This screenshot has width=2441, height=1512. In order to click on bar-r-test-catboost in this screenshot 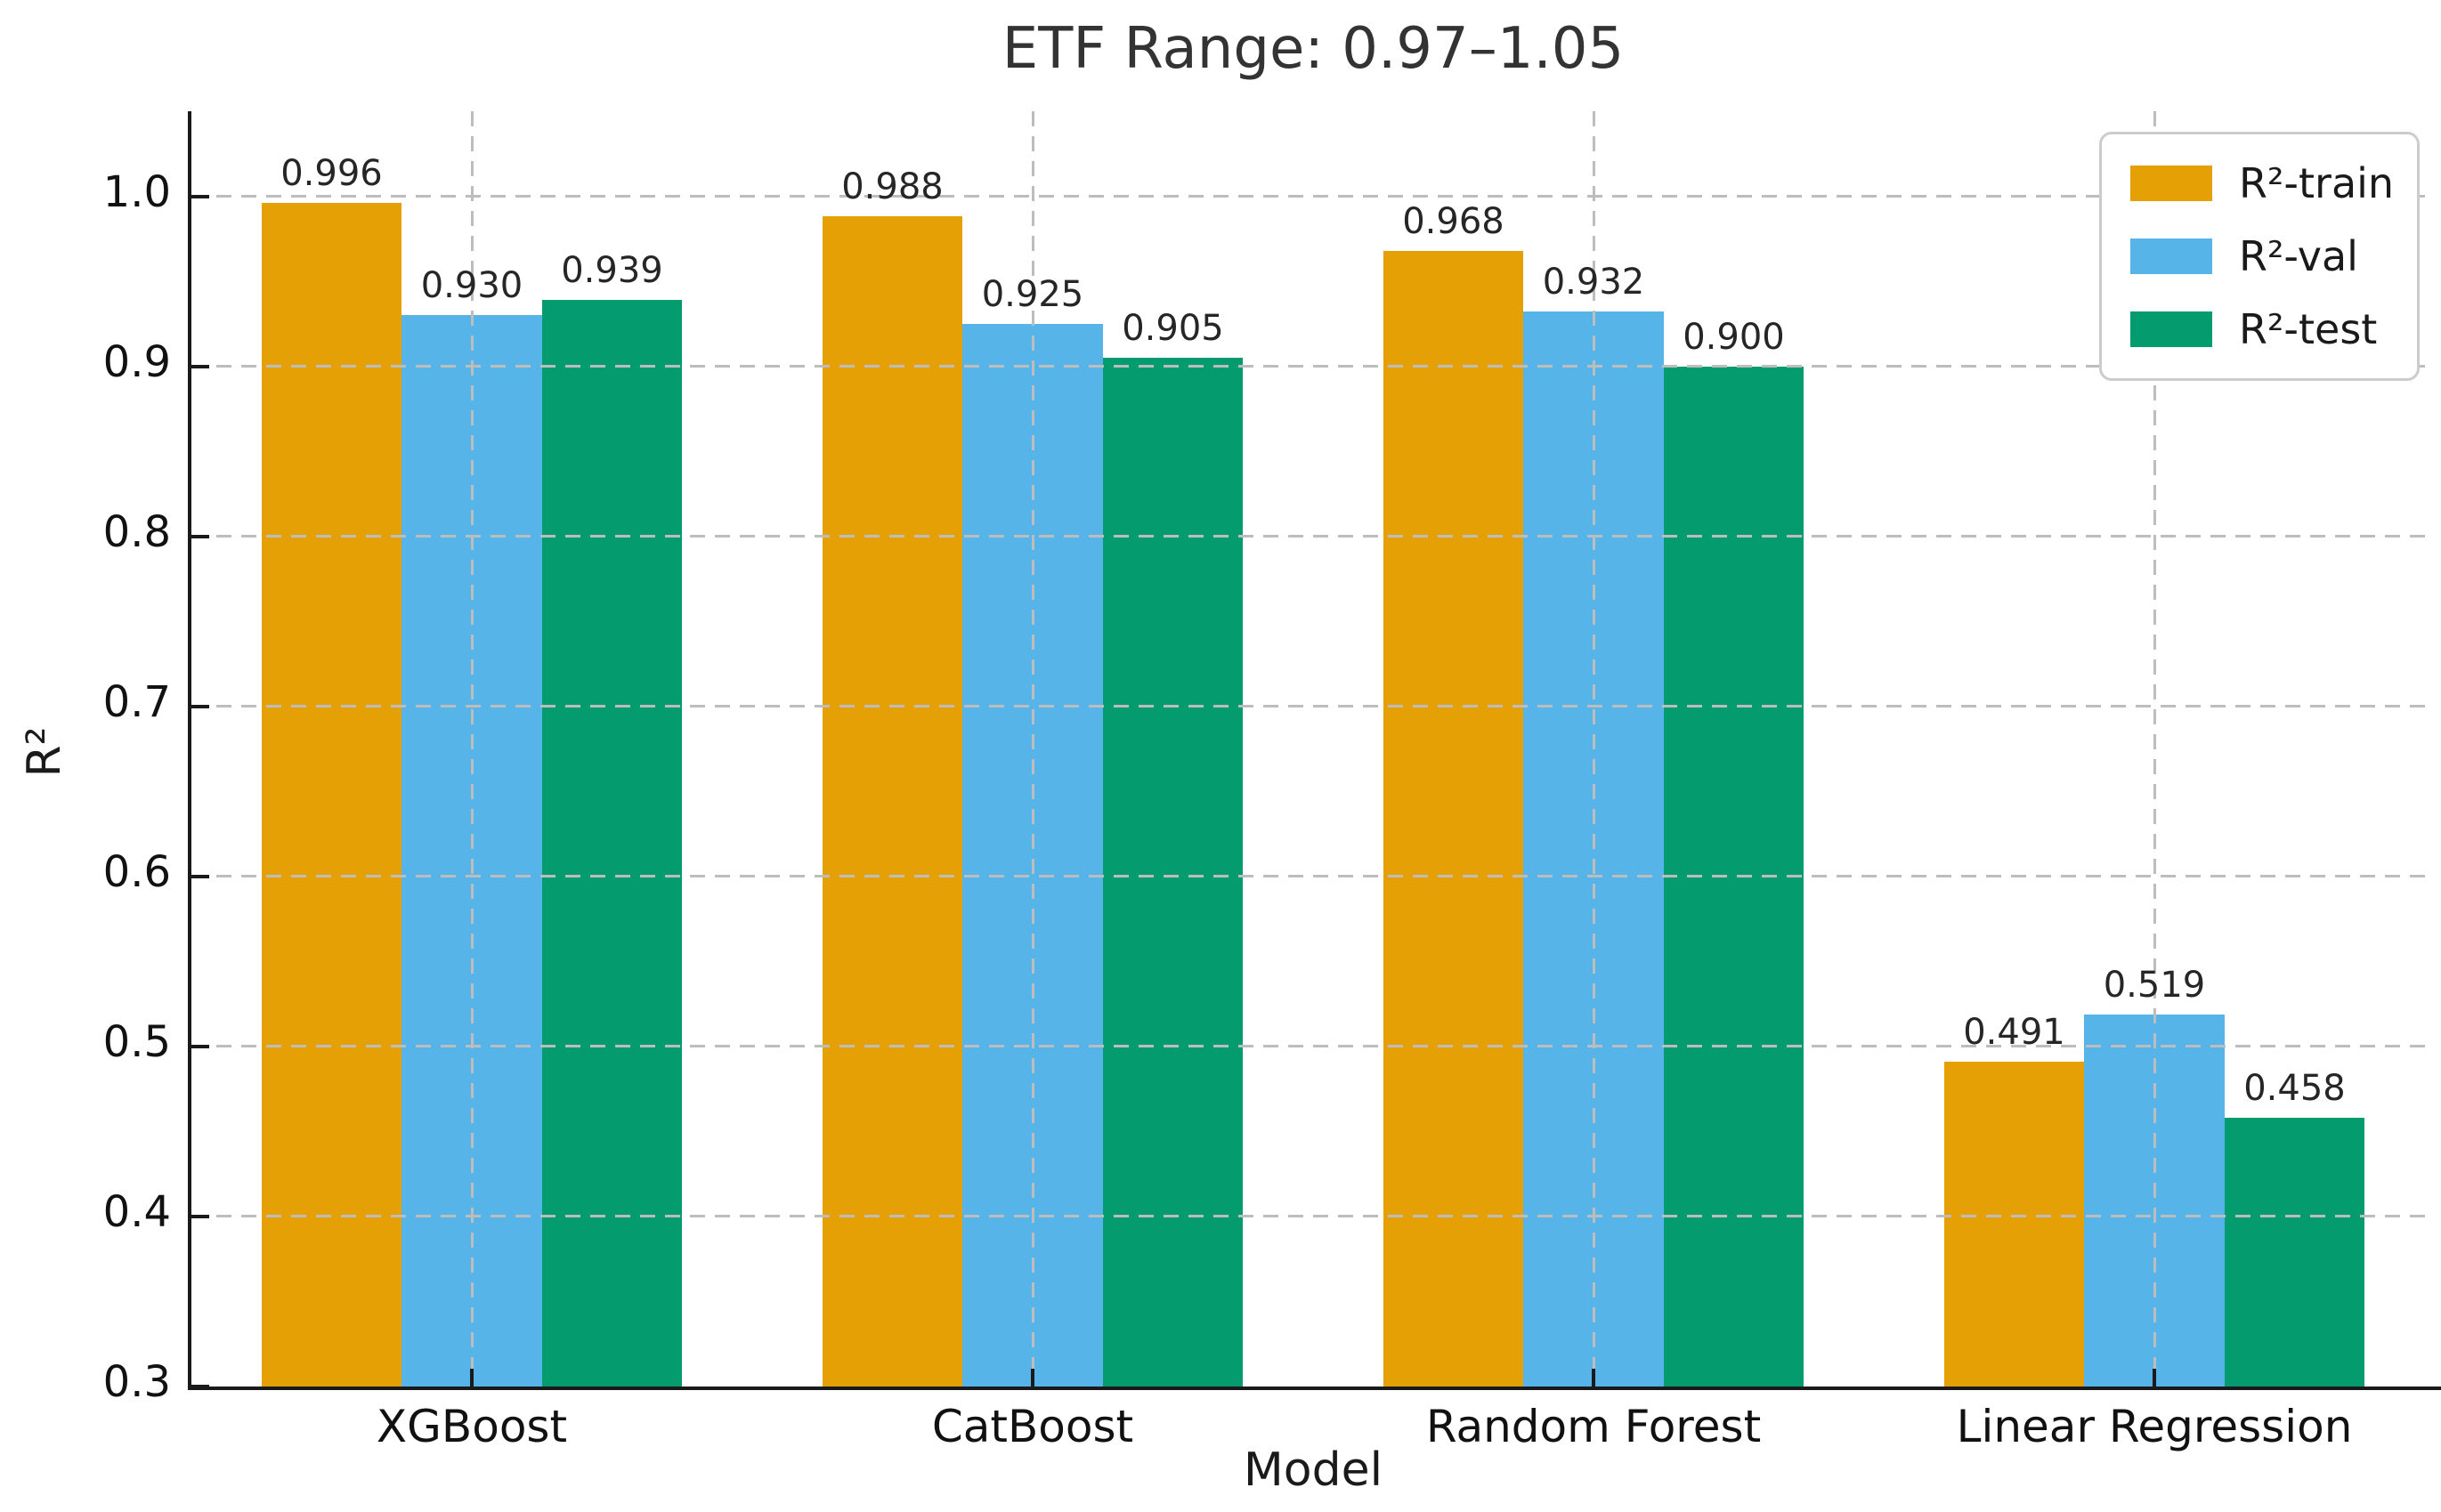, I will do `click(1173, 872)`.